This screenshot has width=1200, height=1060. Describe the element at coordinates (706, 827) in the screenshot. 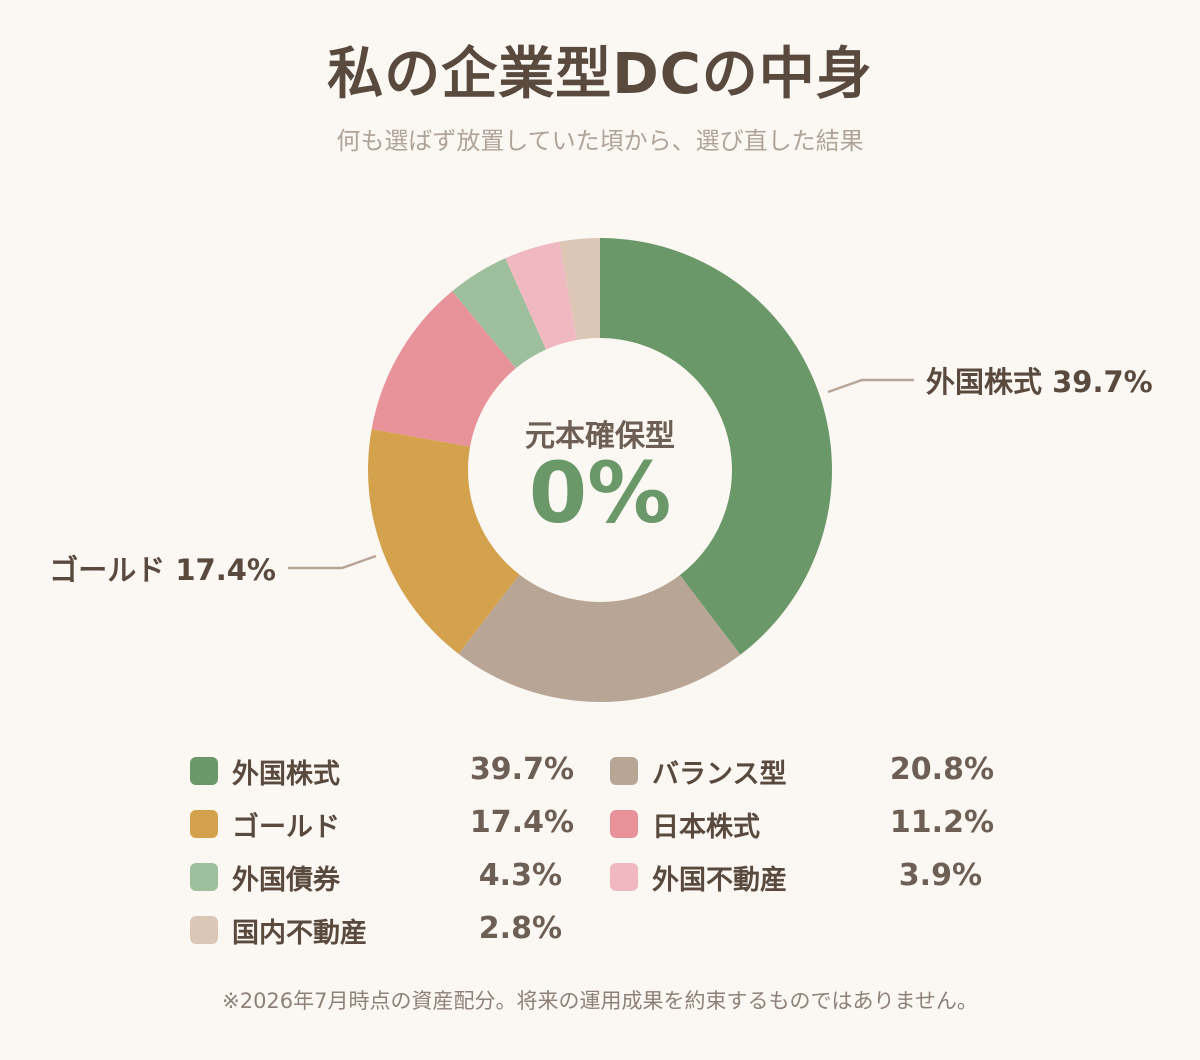

I see `legend-label: 日本株式` at that location.